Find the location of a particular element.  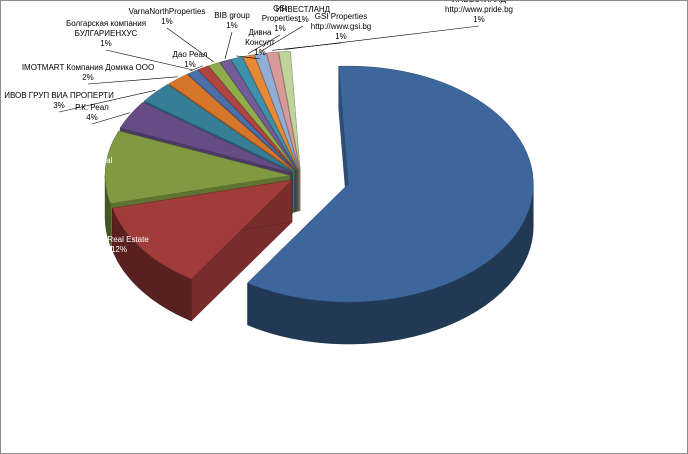

data-label: Консулт is located at coordinates (260, 42).